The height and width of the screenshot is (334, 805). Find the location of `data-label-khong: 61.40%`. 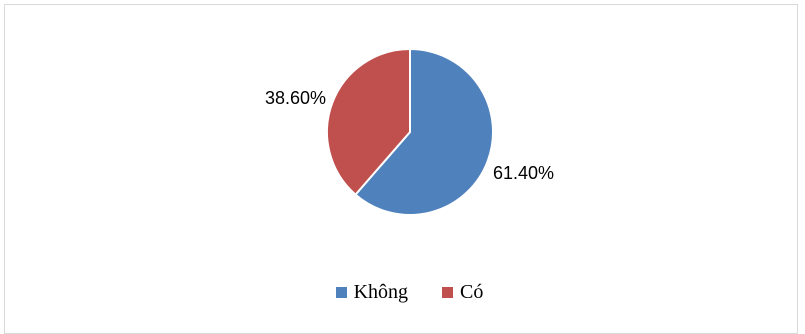

data-label-khong: 61.40% is located at coordinates (523, 173).